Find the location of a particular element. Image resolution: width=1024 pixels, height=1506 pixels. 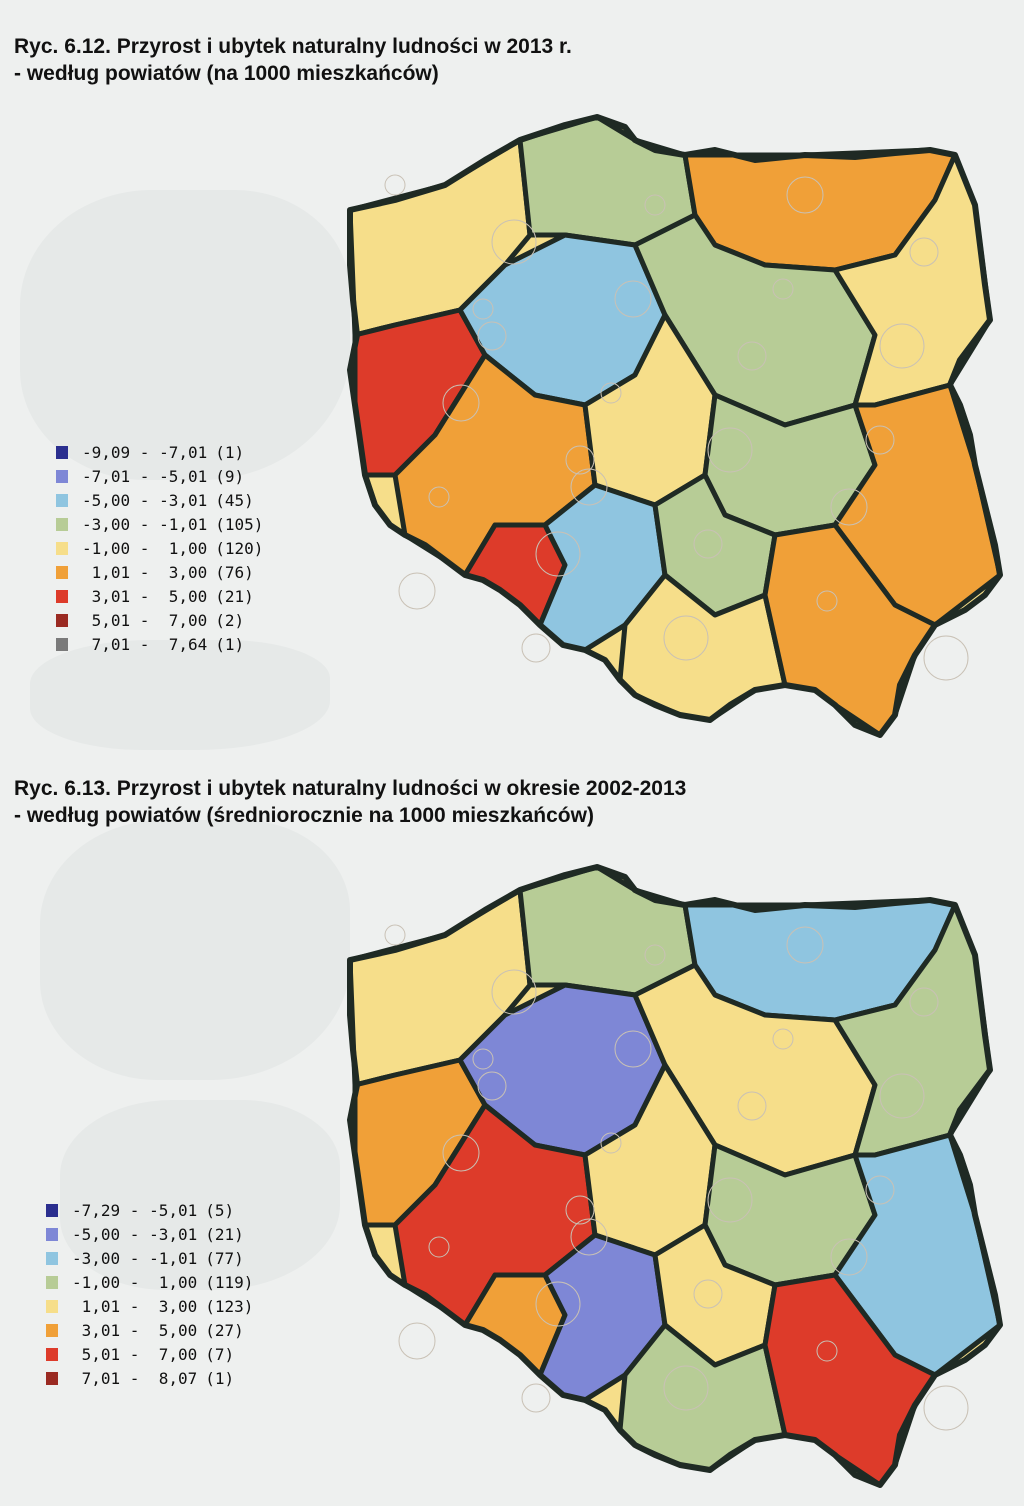

legend-range: -9,09 - -7,01 is located at coordinates (145, 452).